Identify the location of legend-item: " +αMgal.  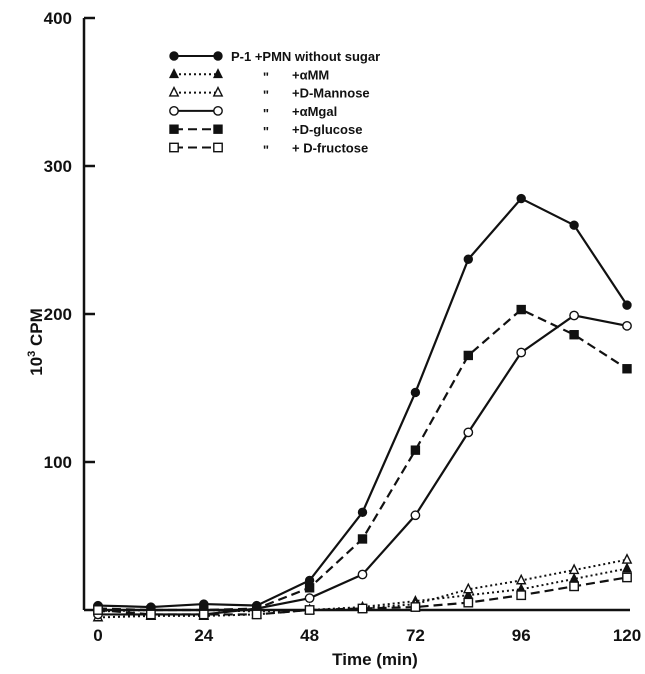
(253, 112).